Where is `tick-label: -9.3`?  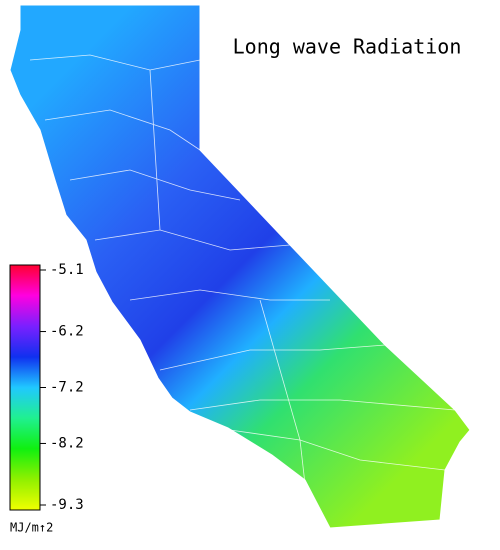 tick-label: -9.3 is located at coordinates (67, 505).